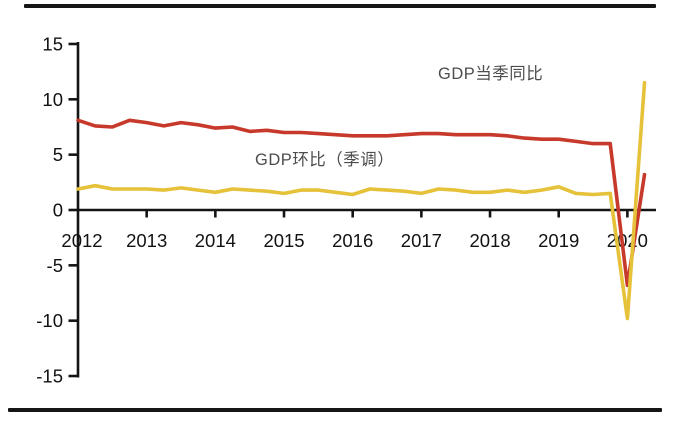  I want to click on y-tick-label: -15, so click(49, 376).